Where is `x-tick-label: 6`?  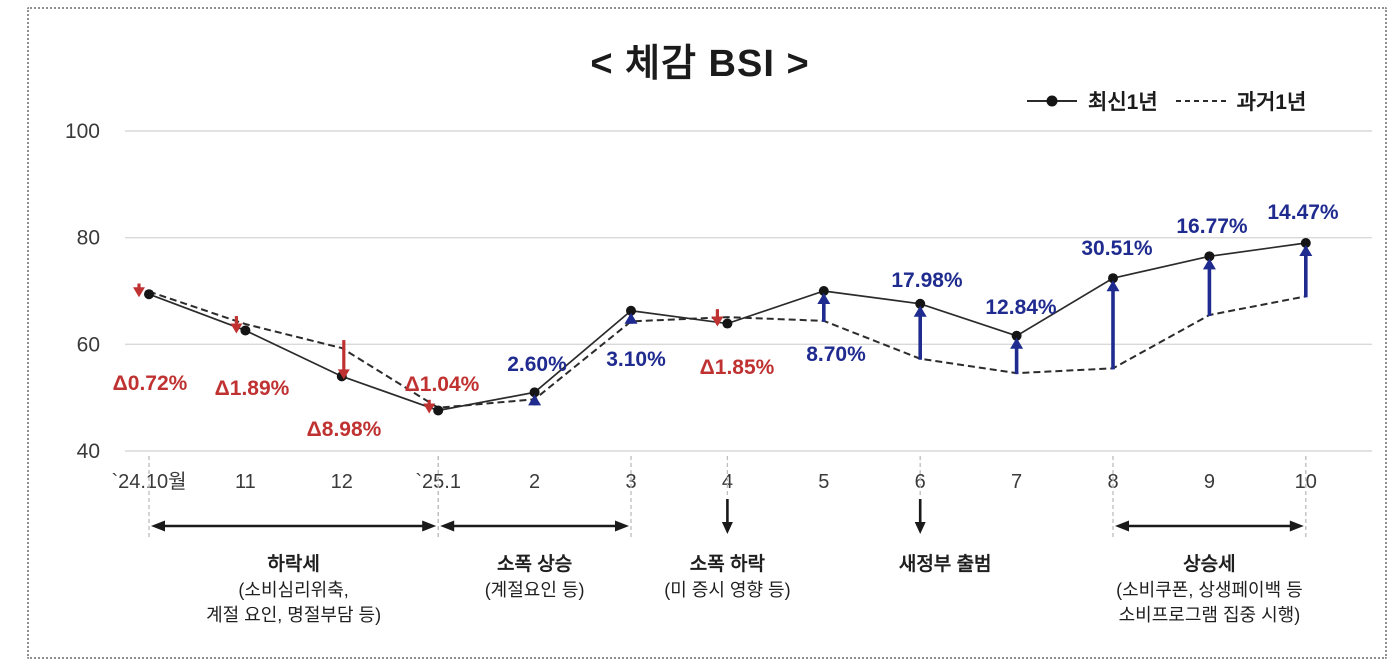
x-tick-label: 6 is located at coordinates (920, 482).